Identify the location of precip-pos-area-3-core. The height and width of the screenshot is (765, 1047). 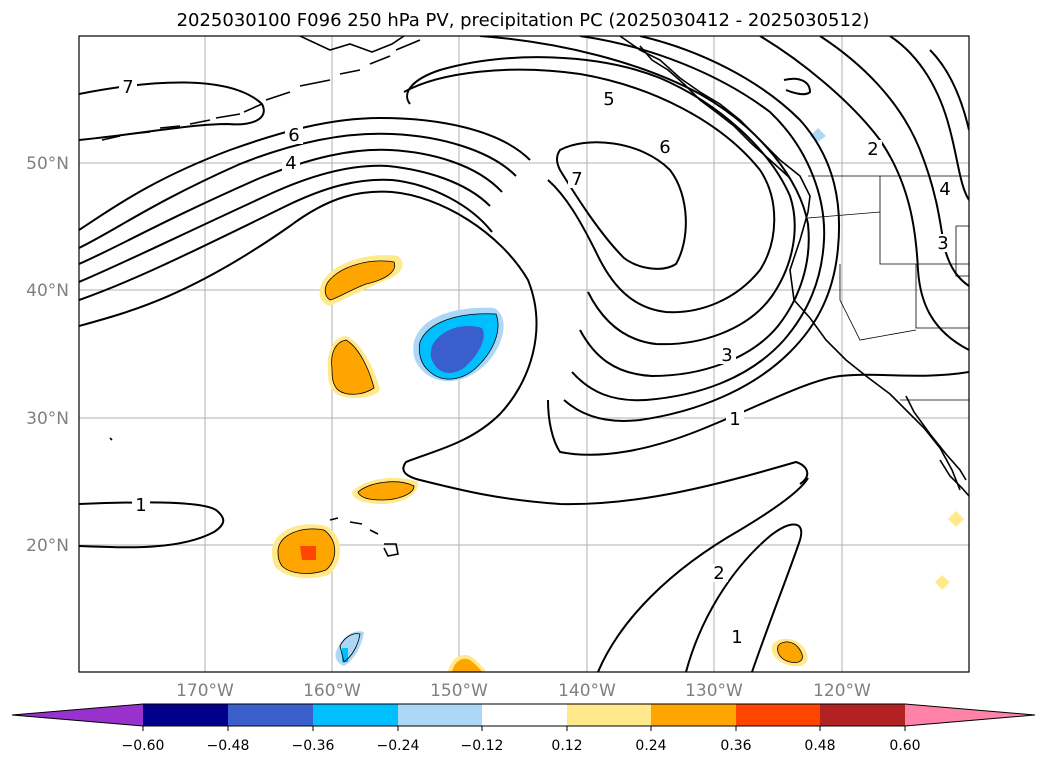
(386, 490).